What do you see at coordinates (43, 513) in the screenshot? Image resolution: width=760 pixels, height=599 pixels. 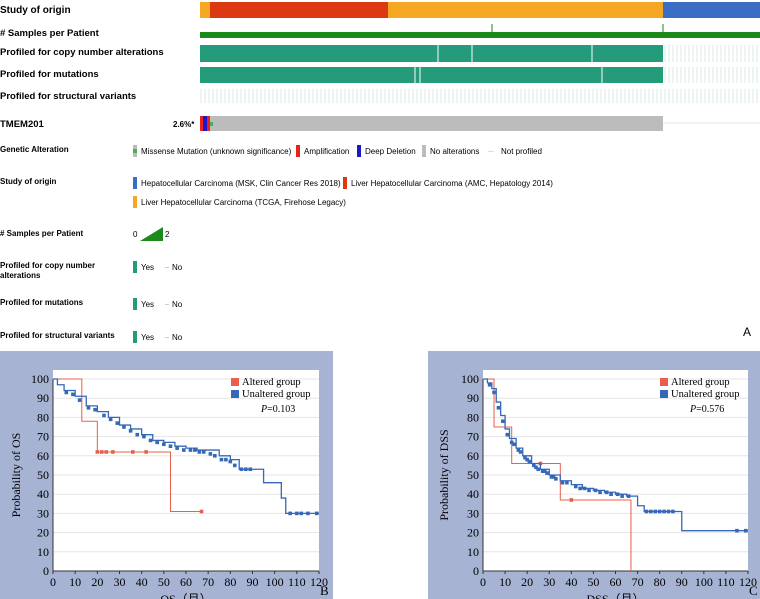 I see `y-tick-label: 30` at bounding box center [43, 513].